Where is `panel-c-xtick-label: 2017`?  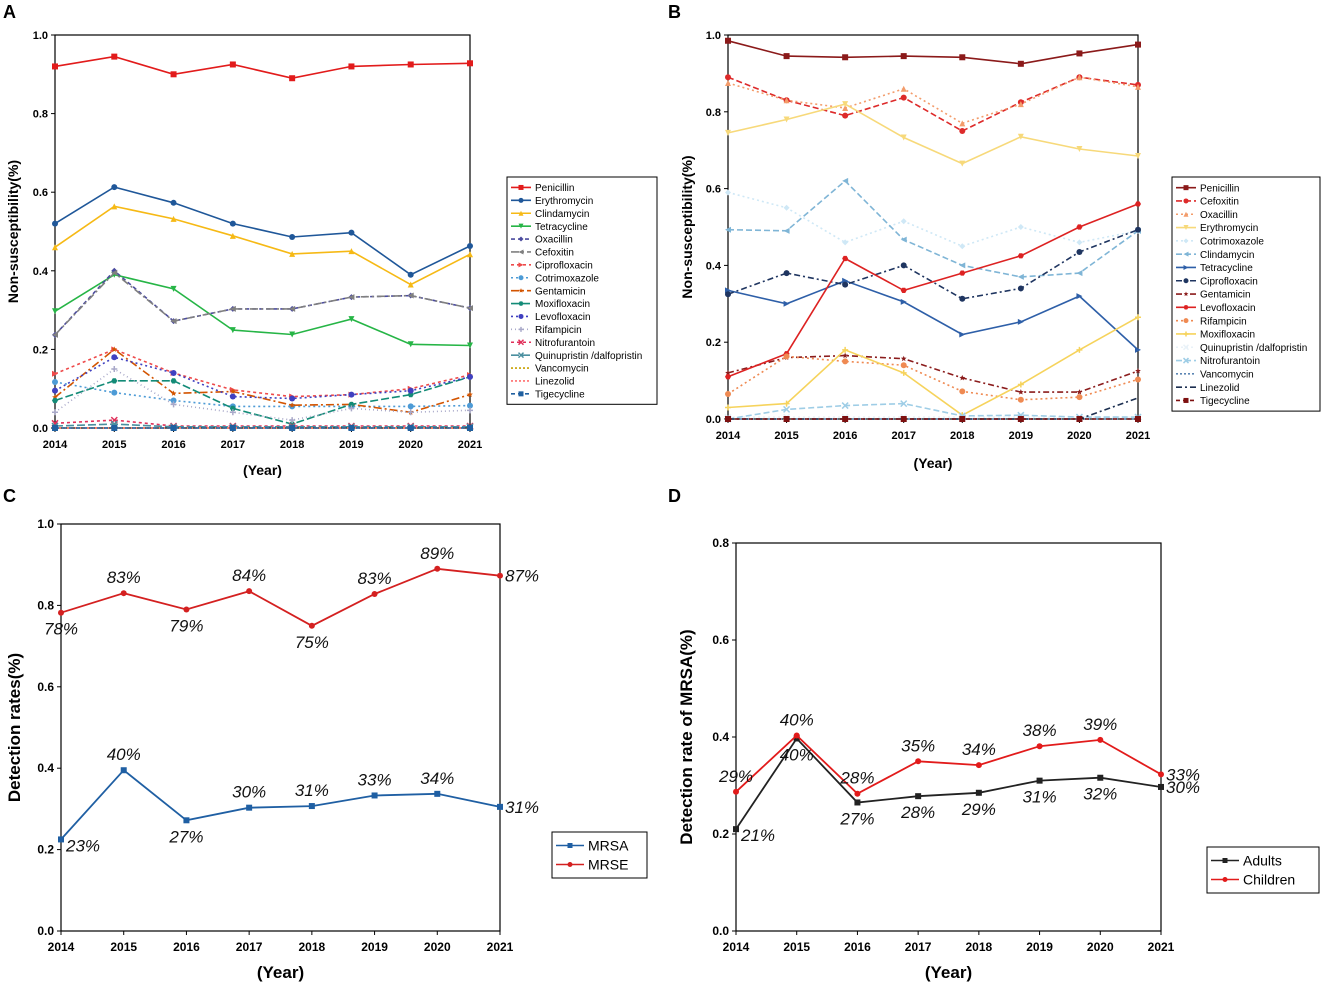
panel-c-xtick-label: 2017 is located at coordinates (249, 947).